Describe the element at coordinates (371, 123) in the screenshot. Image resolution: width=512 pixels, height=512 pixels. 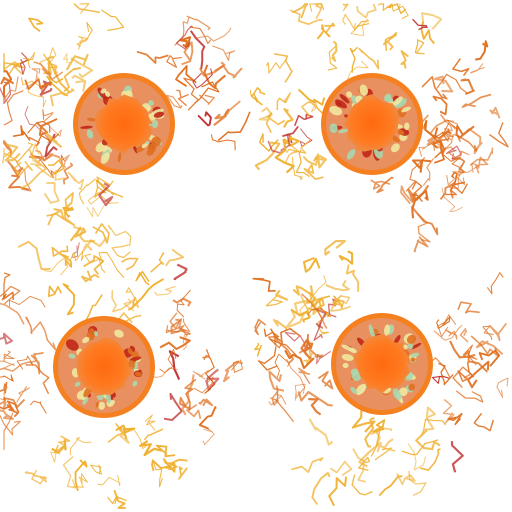
I see `orb-core` at that location.